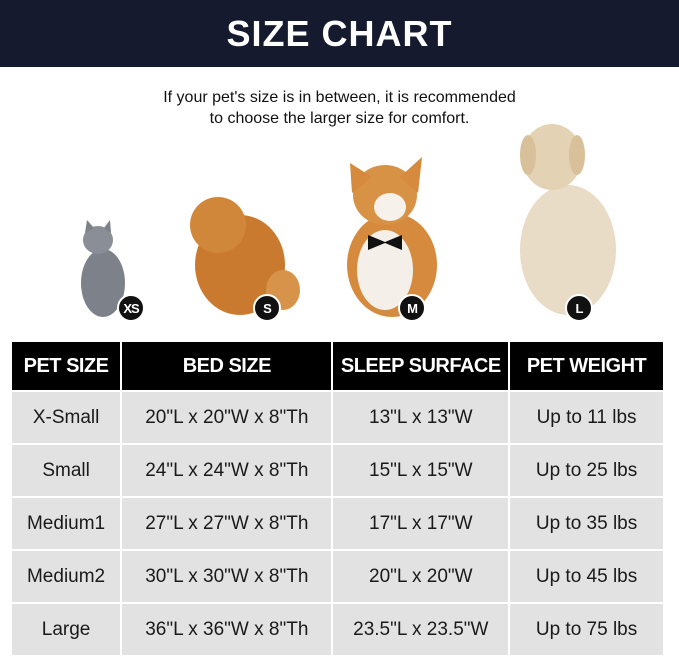 Image resolution: width=679 pixels, height=662 pixels. What do you see at coordinates (586, 523) in the screenshot?
I see `pet-weight-cell: Up to 35 lbs` at bounding box center [586, 523].